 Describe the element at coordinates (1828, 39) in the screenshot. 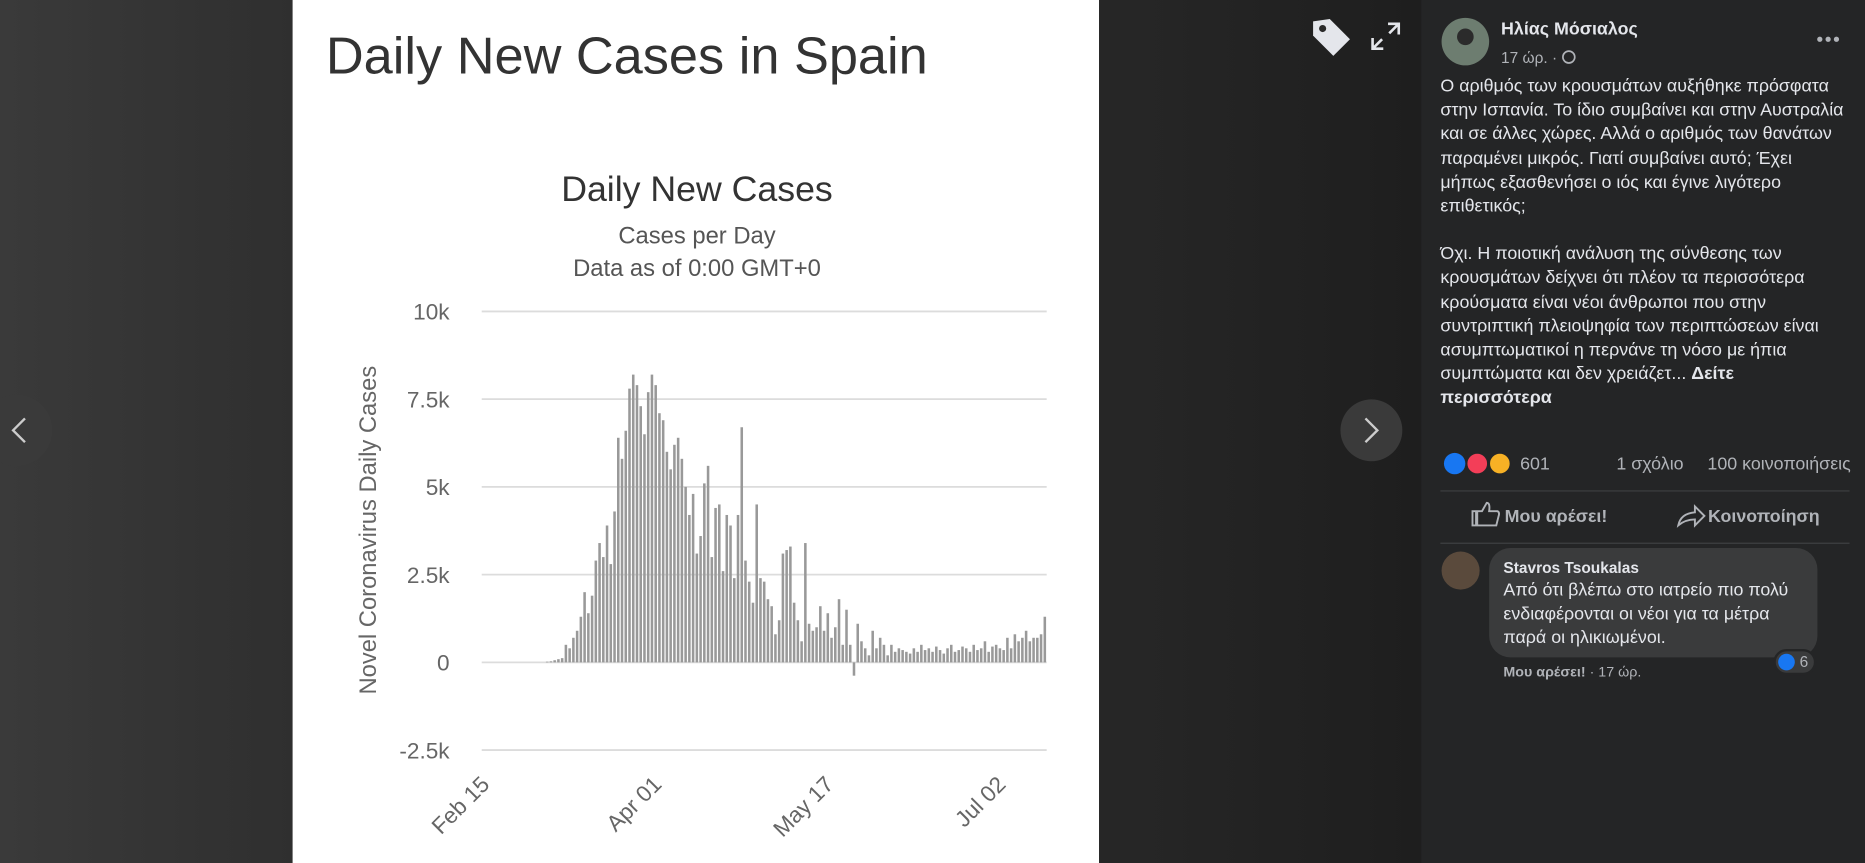

I see `more-button` at that location.